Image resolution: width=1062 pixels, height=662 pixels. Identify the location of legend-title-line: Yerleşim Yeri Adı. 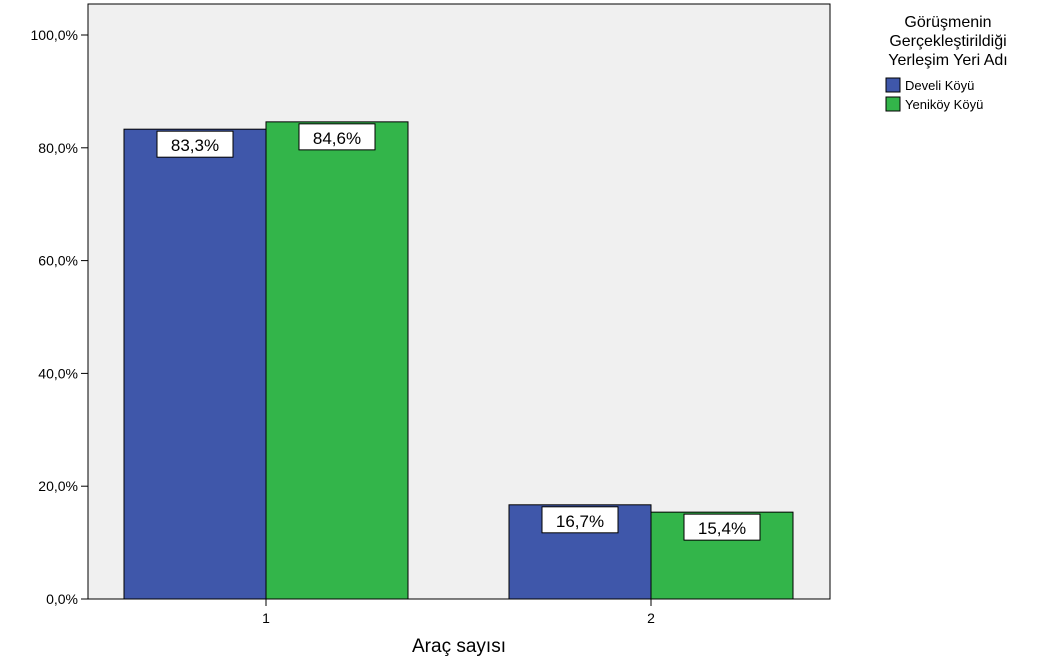
(947, 60).